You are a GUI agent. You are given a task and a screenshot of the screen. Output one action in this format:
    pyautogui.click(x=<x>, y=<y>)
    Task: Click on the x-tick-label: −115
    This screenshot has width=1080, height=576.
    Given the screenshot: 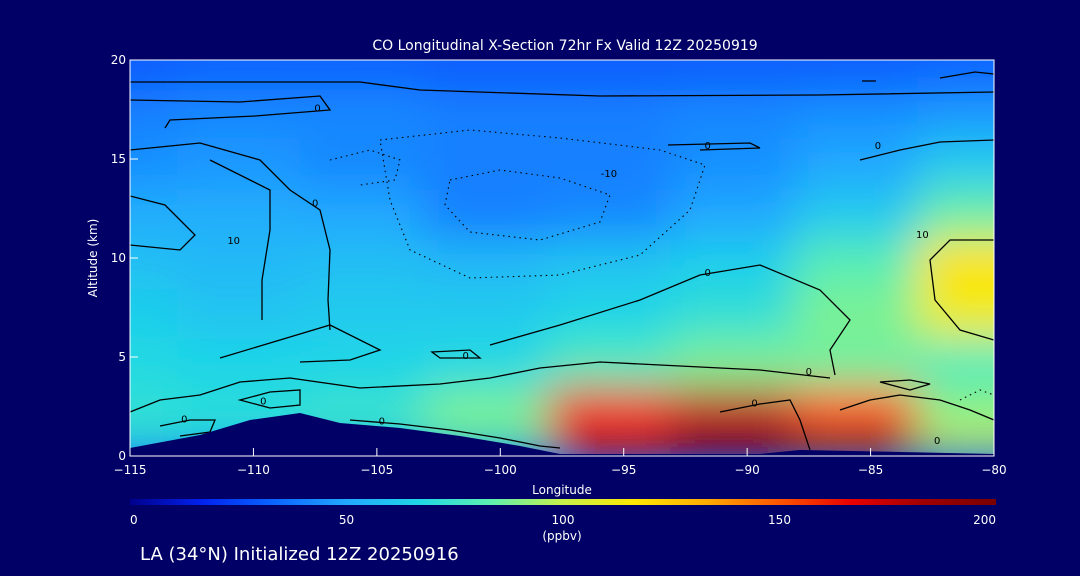 What is the action you would take?
    pyautogui.click(x=130, y=470)
    